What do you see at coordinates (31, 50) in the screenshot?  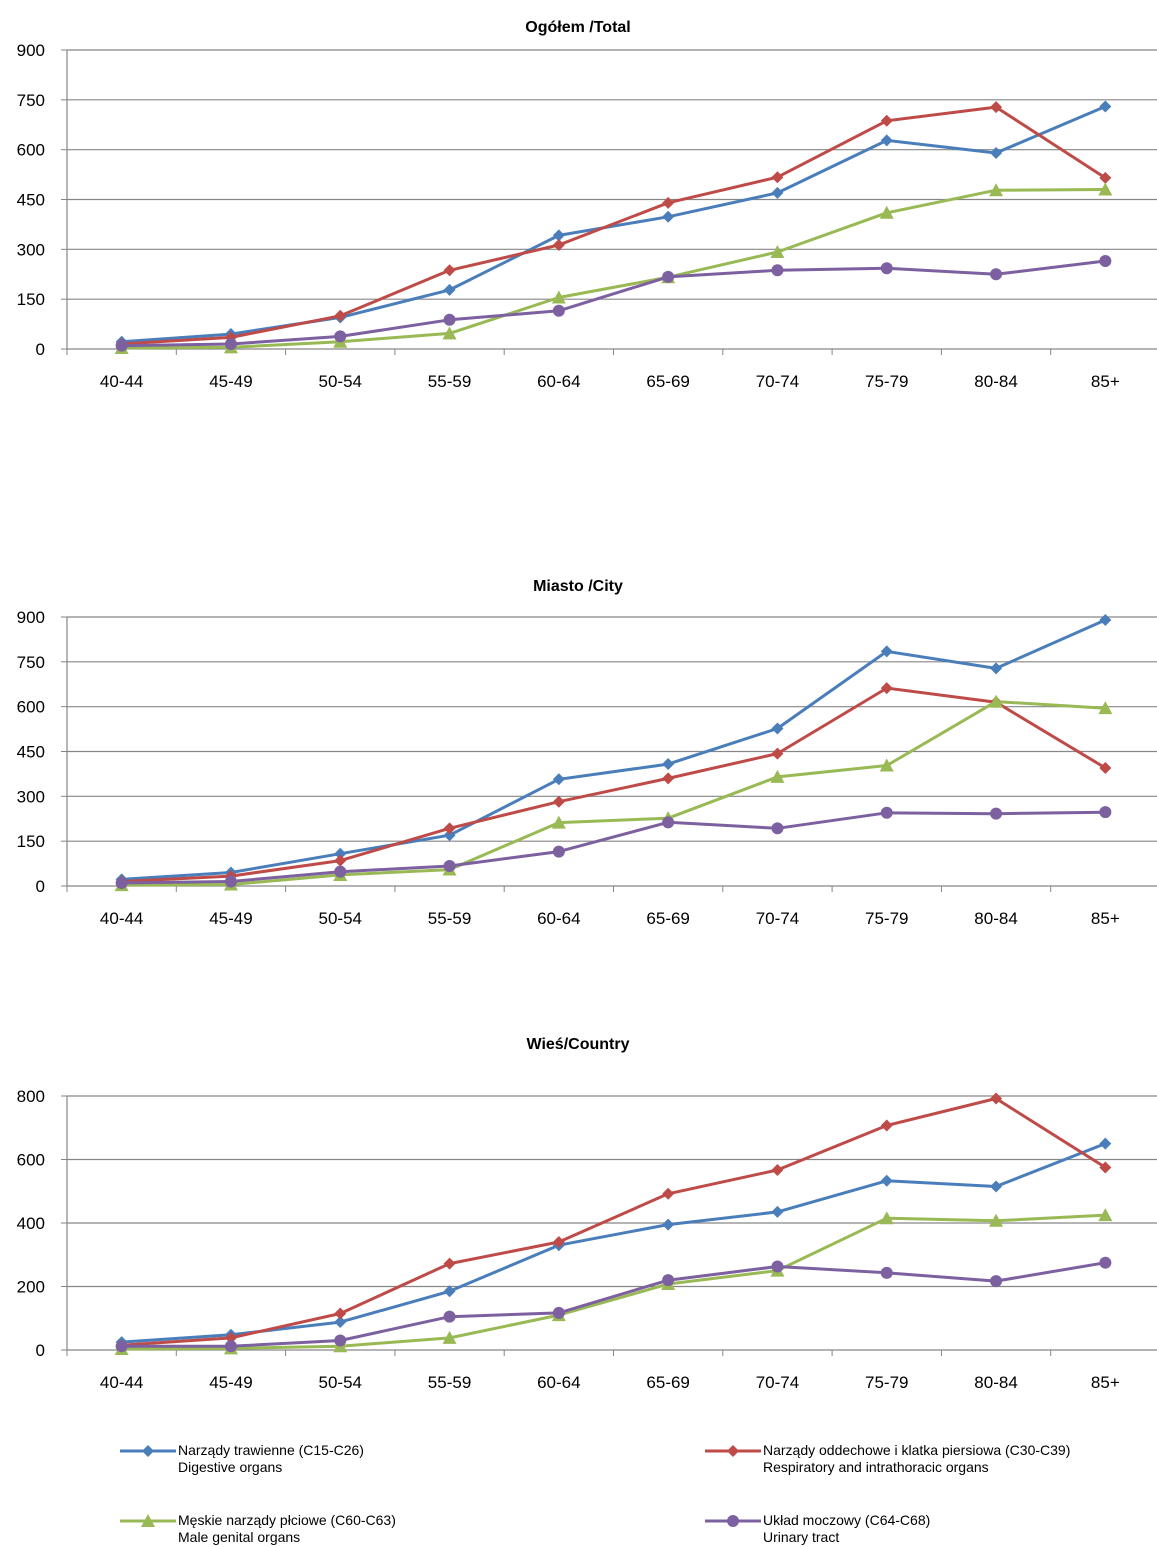 I see `y-tick-label: 900` at bounding box center [31, 50].